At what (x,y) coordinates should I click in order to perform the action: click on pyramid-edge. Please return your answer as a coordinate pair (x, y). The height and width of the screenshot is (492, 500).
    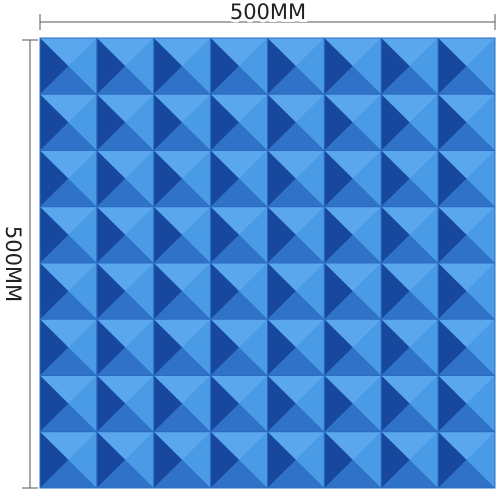
    Looking at the image, I should click on (466, 460).